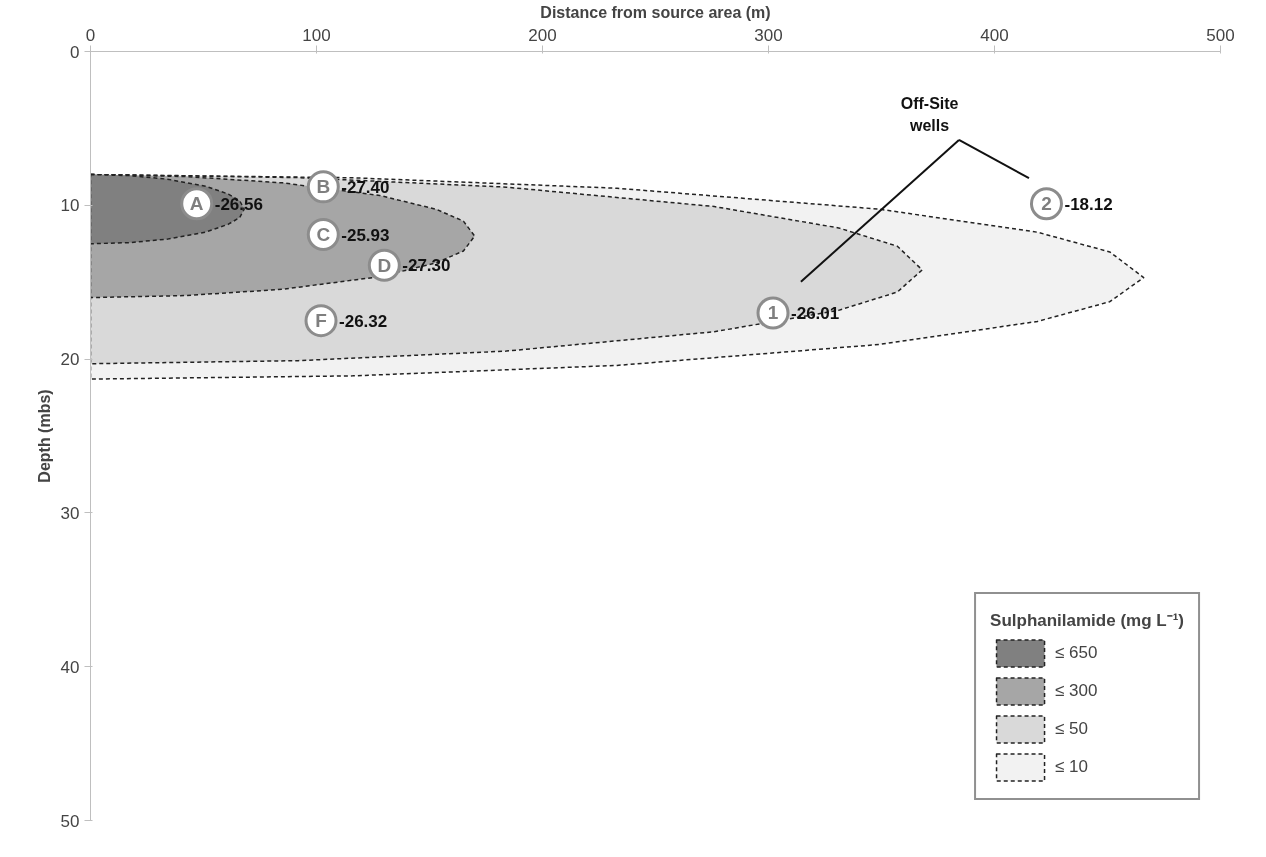 Image resolution: width=1266 pixels, height=857 pixels. Describe the element at coordinates (70, 513) in the screenshot. I see `y-tick-label: 30` at that location.